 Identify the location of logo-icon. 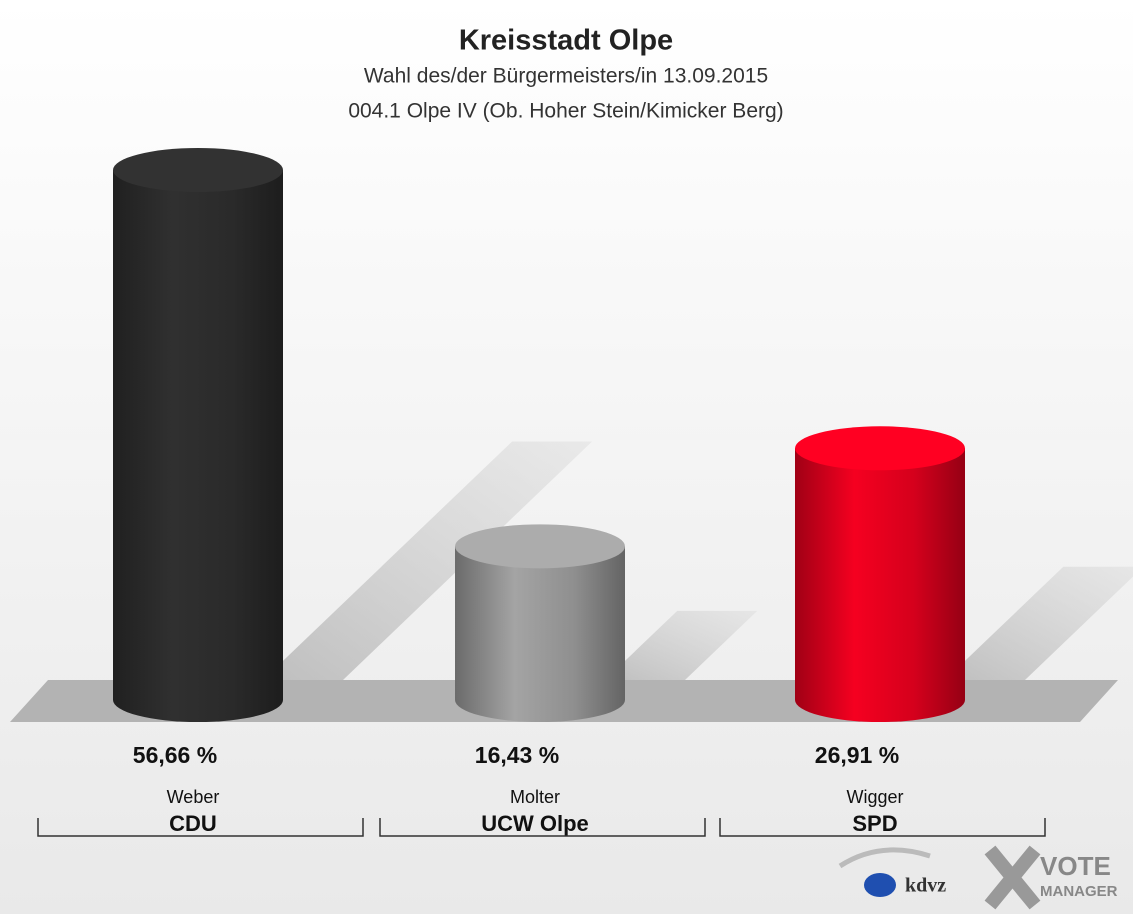
(880, 885).